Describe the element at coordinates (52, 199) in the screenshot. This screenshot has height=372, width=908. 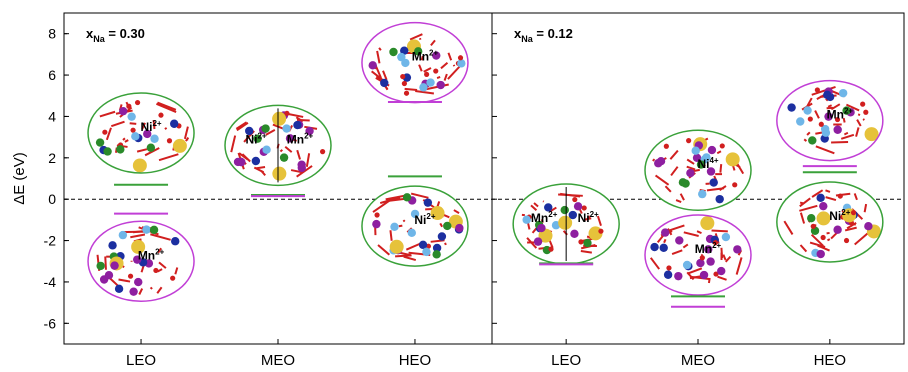
I see `y-tick-label: 0` at that location.